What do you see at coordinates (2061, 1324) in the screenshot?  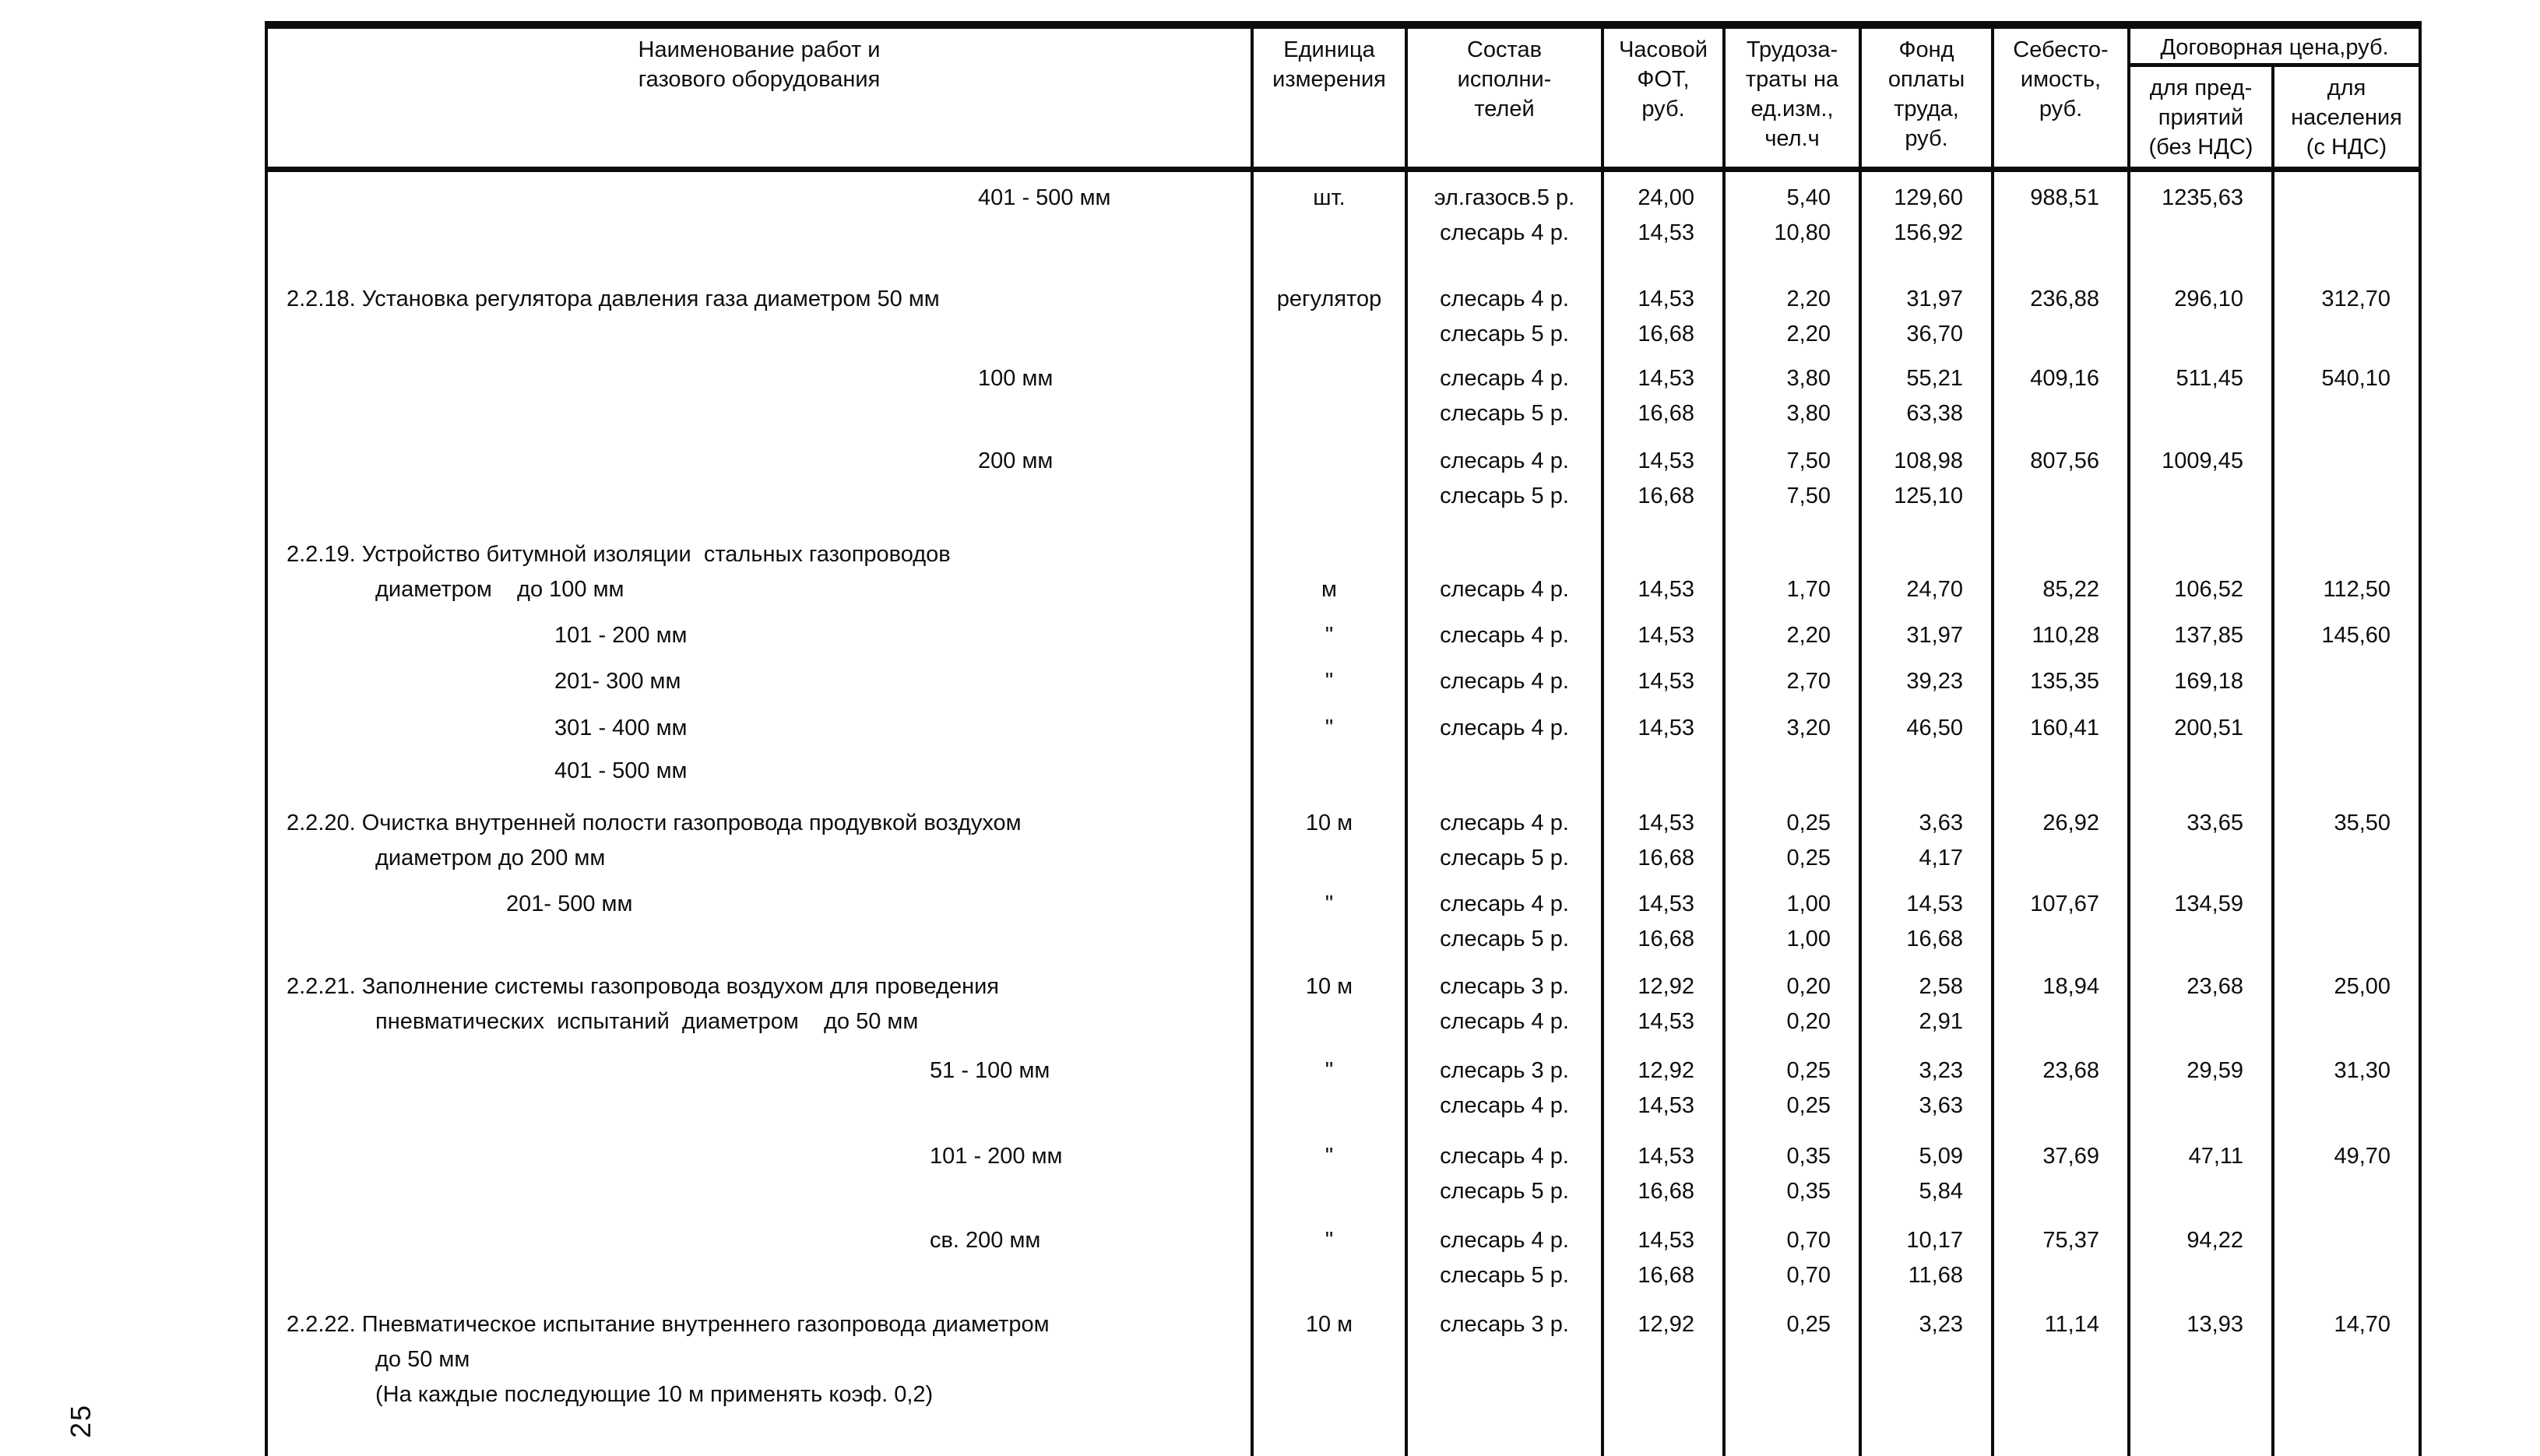 I see `cost-cell: 11,14` at bounding box center [2061, 1324].